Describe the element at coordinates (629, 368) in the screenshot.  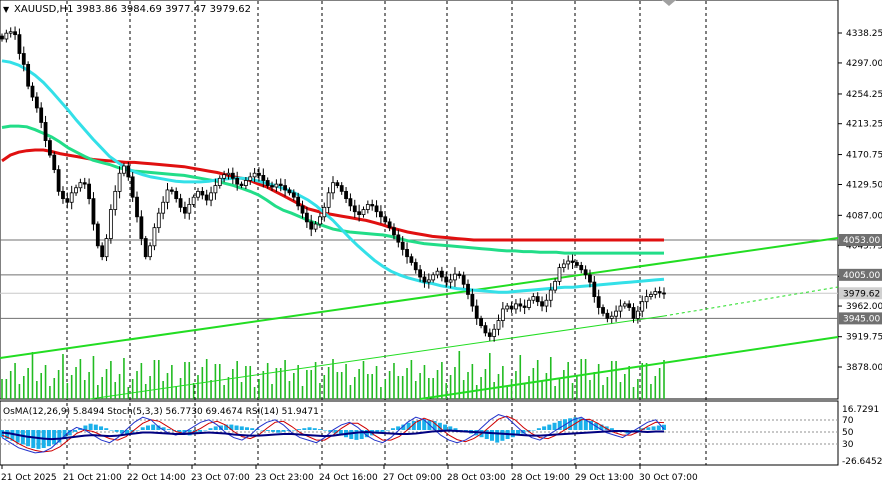
I see `channel-lower-line` at that location.